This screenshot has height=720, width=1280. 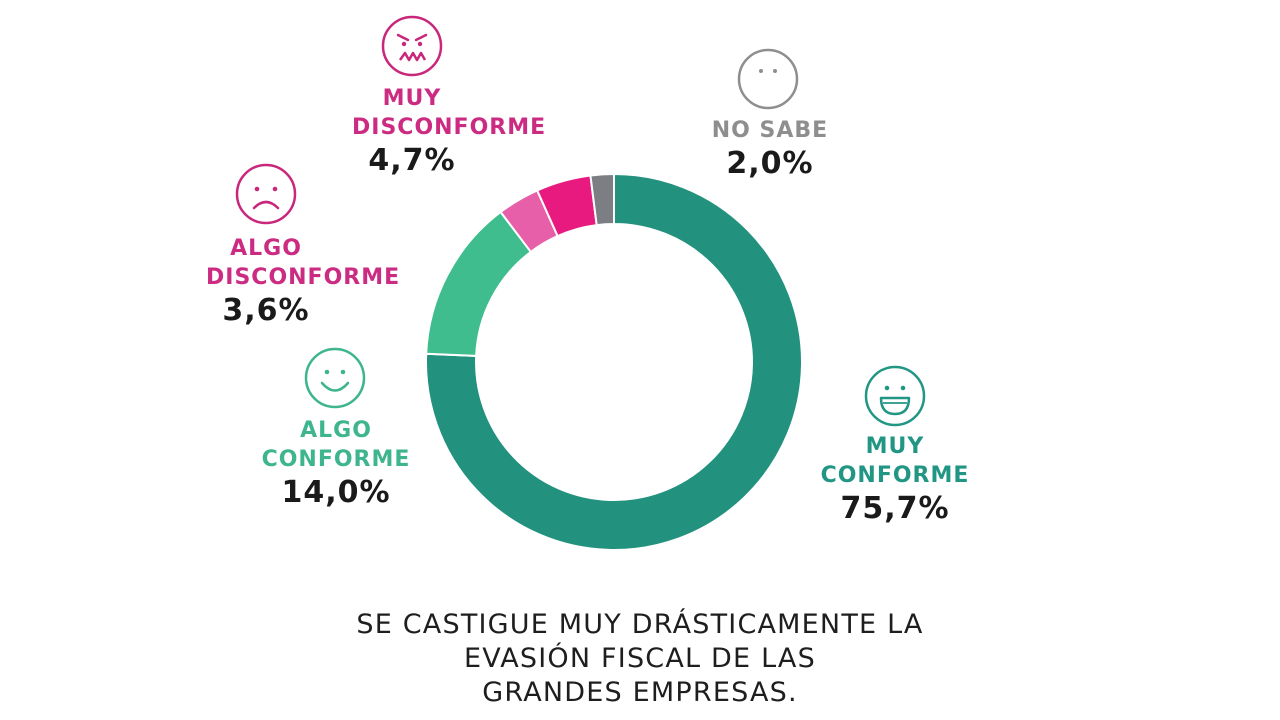 I want to click on value-label: 2,0%, so click(x=770, y=163).